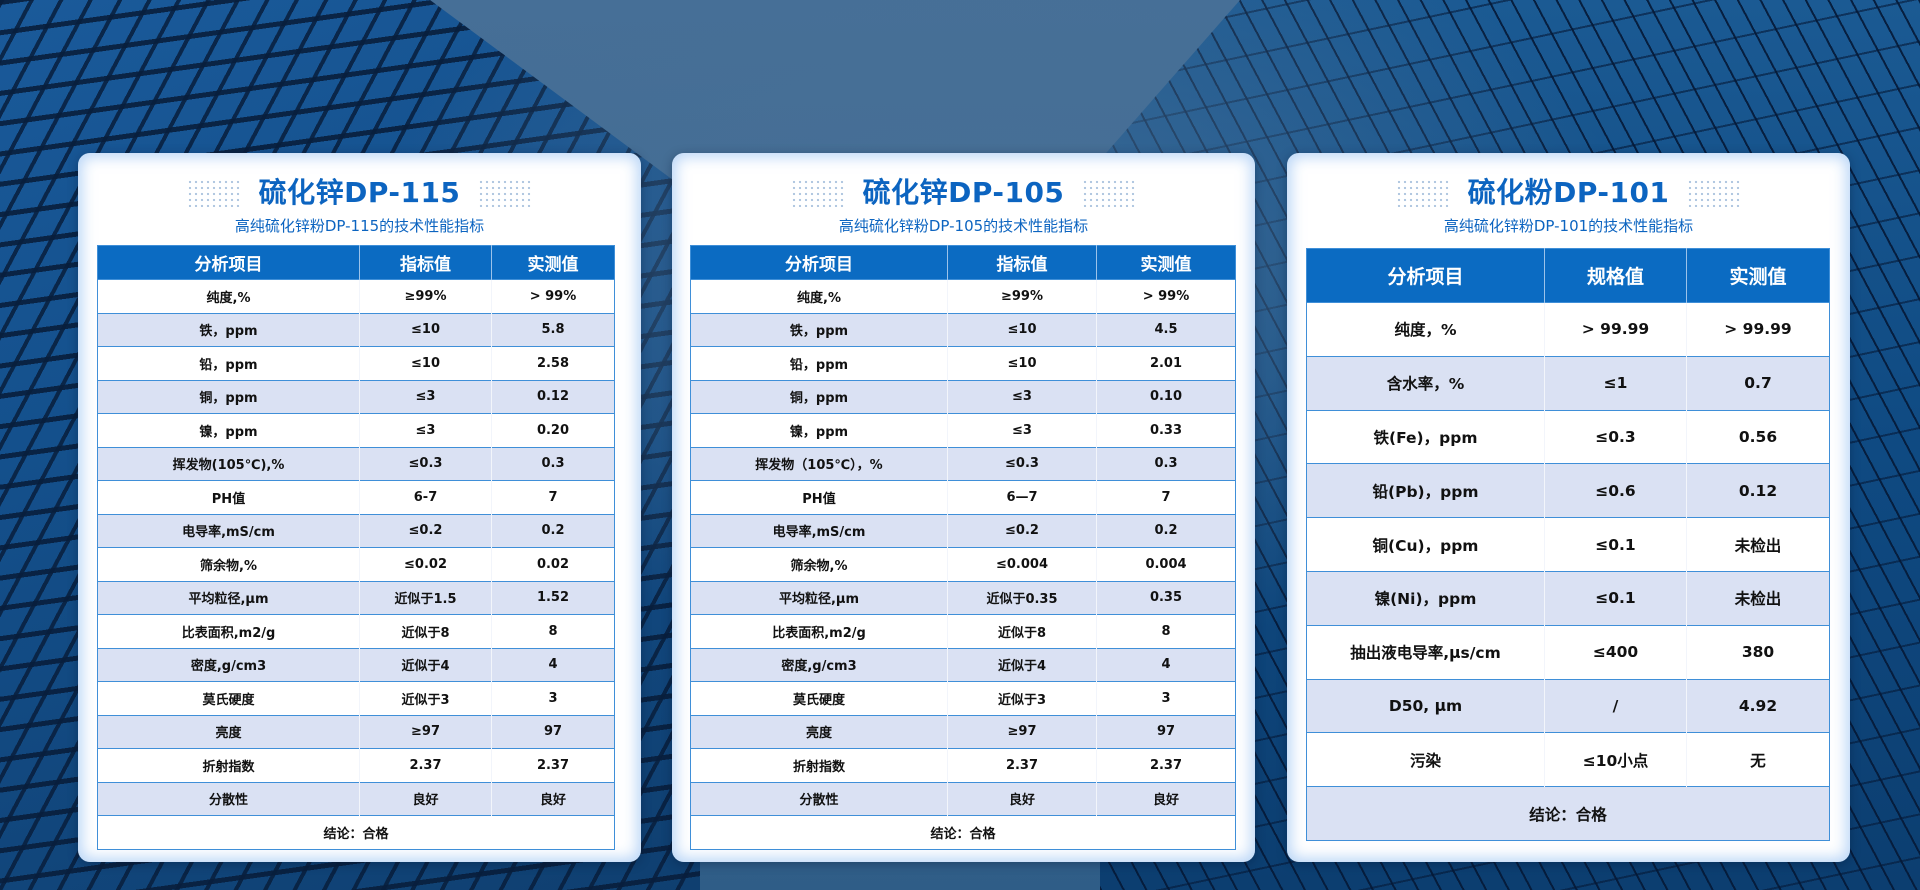 This screenshot has width=1920, height=890. Describe the element at coordinates (1568, 383) in the screenshot. I see `table-row: 含水率，% ≤1 0.7` at that location.